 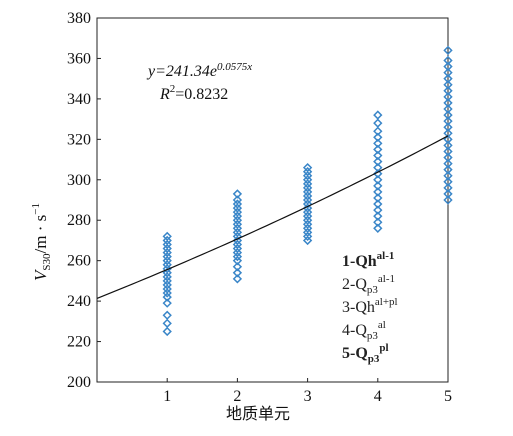 I want to click on y-title-main: V, so click(x=40, y=274).